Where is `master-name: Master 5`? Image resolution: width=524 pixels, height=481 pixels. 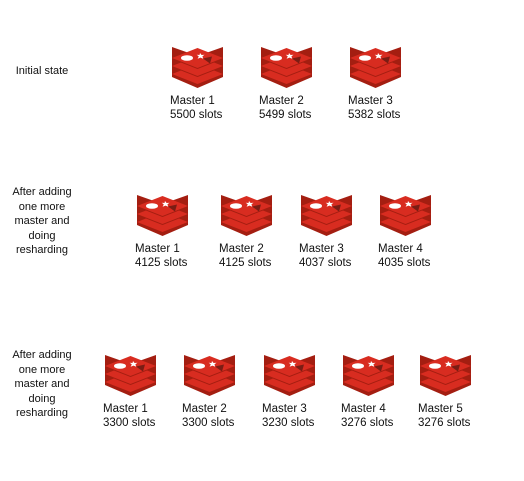
master-name: Master 5 is located at coordinates (440, 409).